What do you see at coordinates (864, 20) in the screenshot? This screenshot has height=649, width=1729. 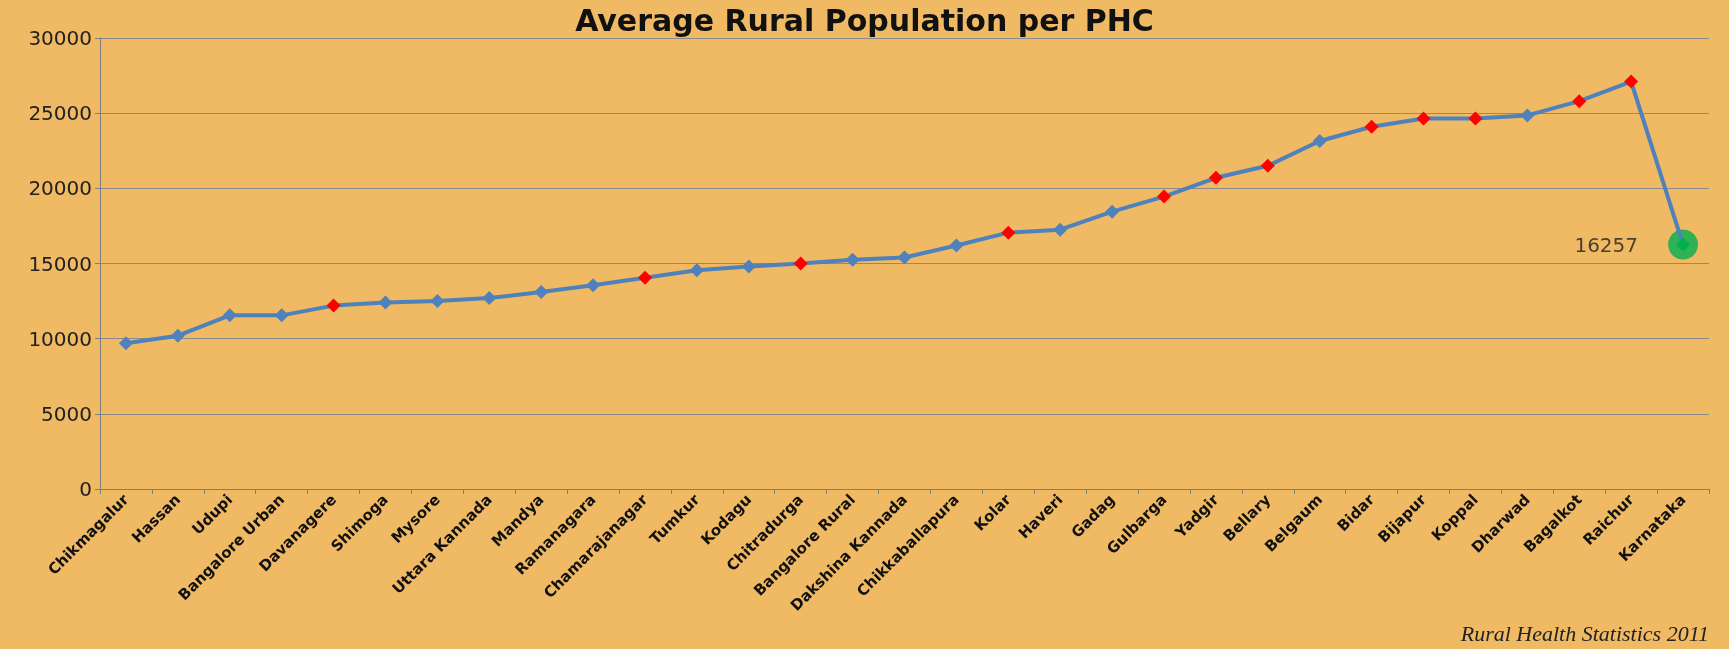 I see `chart-title: Average Rural Population per PHC` at bounding box center [864, 20].